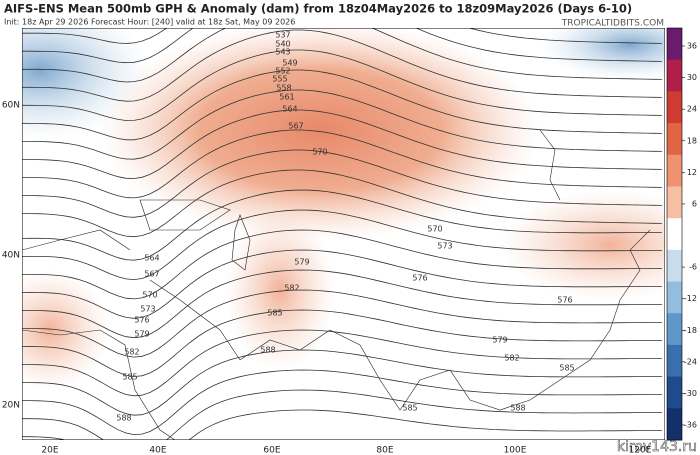 The height and width of the screenshot is (455, 700). Describe the element at coordinates (692, 46) in the screenshot. I see `colorbar-tick-label: 36` at that location.